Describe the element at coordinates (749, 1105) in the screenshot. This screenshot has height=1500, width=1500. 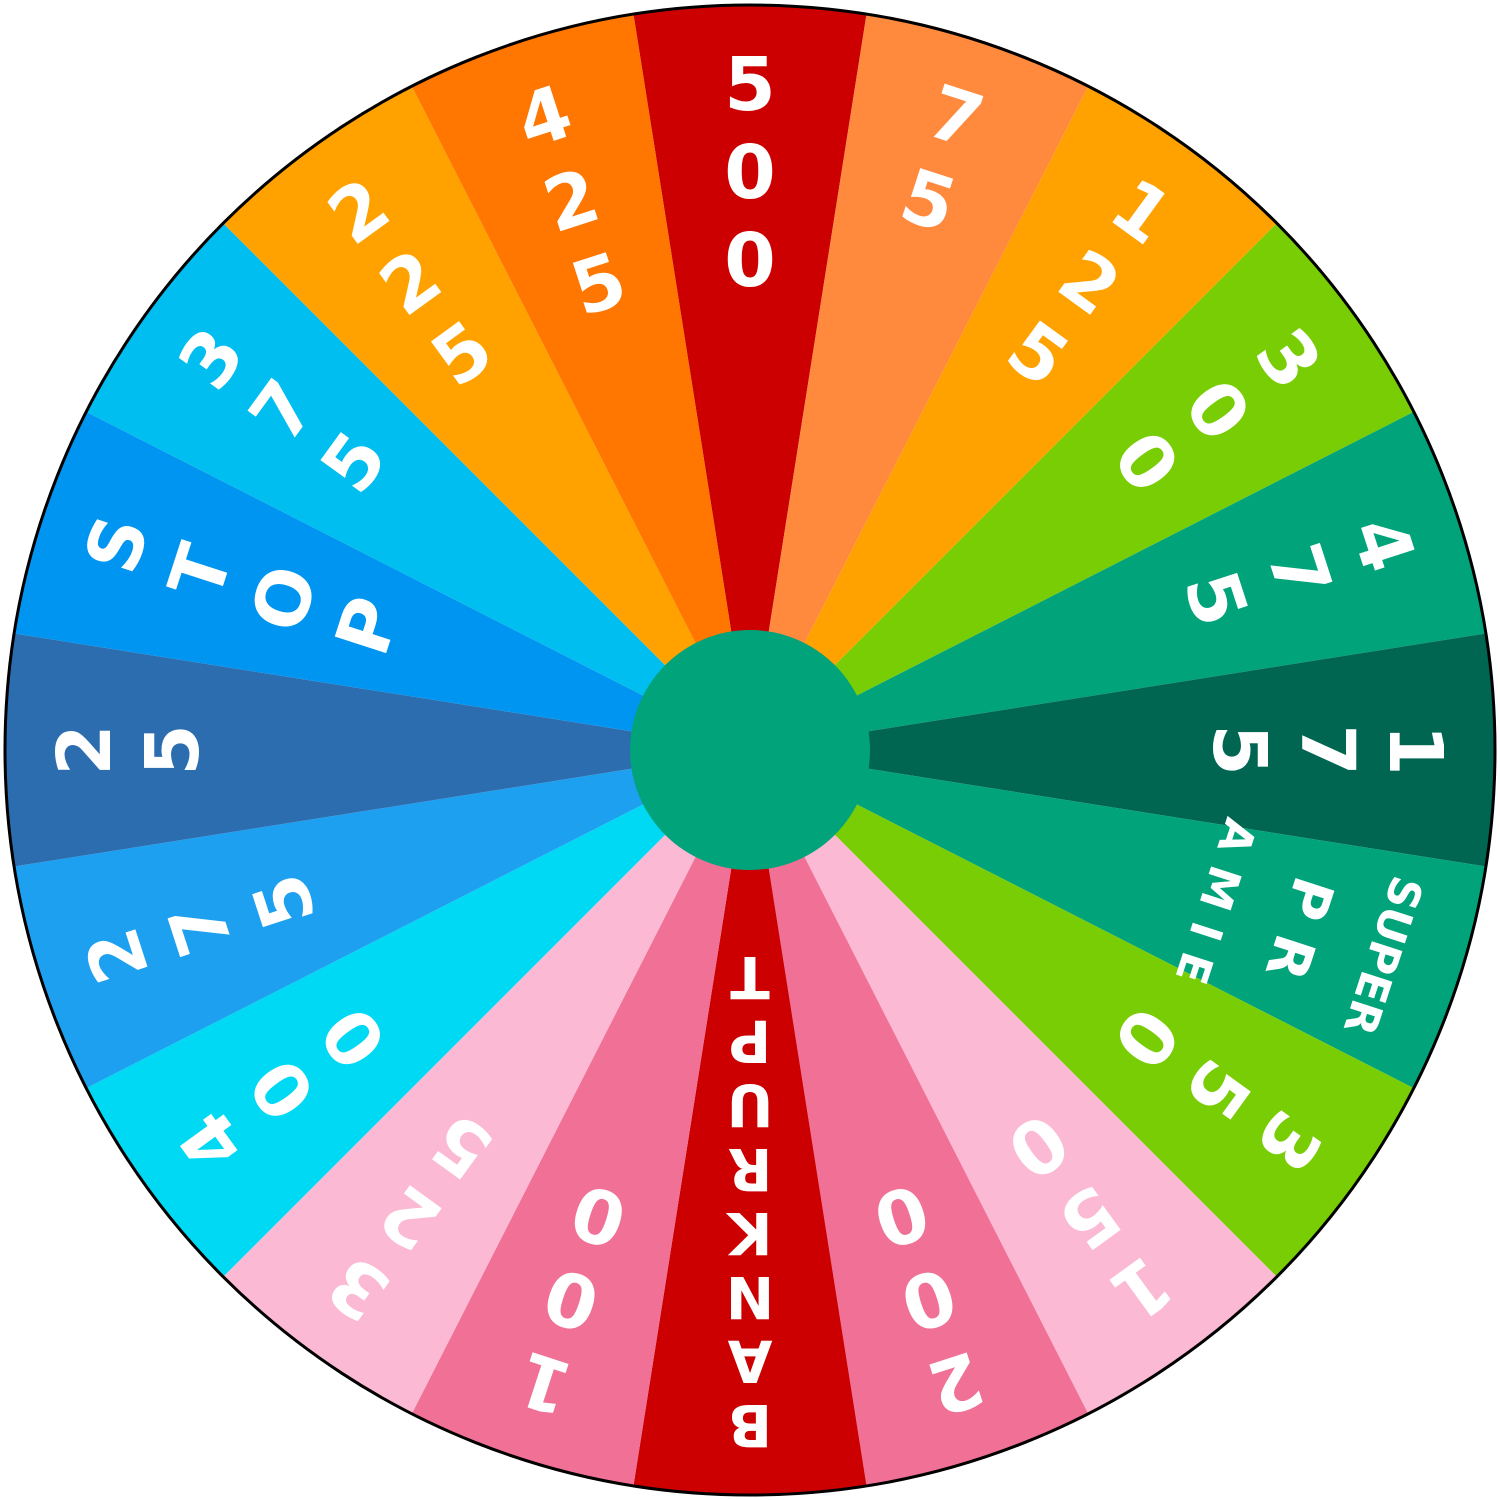
I see `wedge-label-line: U` at that location.